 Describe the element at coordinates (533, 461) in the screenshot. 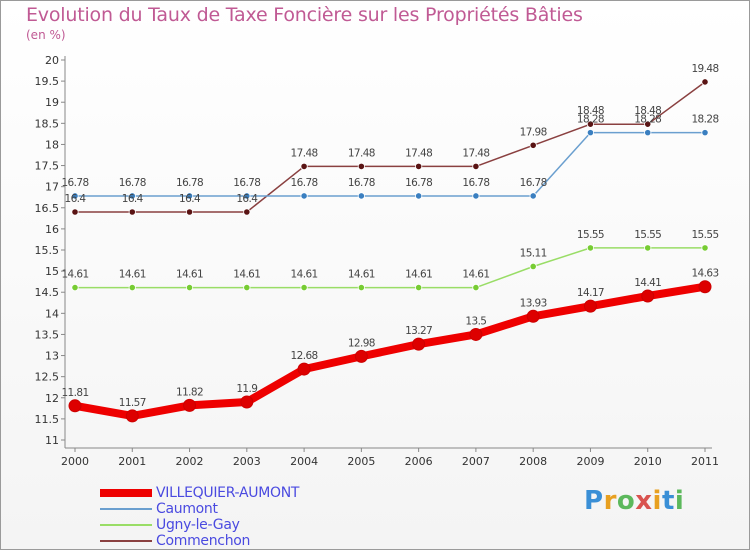

I see `x-tick-label: 2008` at that location.